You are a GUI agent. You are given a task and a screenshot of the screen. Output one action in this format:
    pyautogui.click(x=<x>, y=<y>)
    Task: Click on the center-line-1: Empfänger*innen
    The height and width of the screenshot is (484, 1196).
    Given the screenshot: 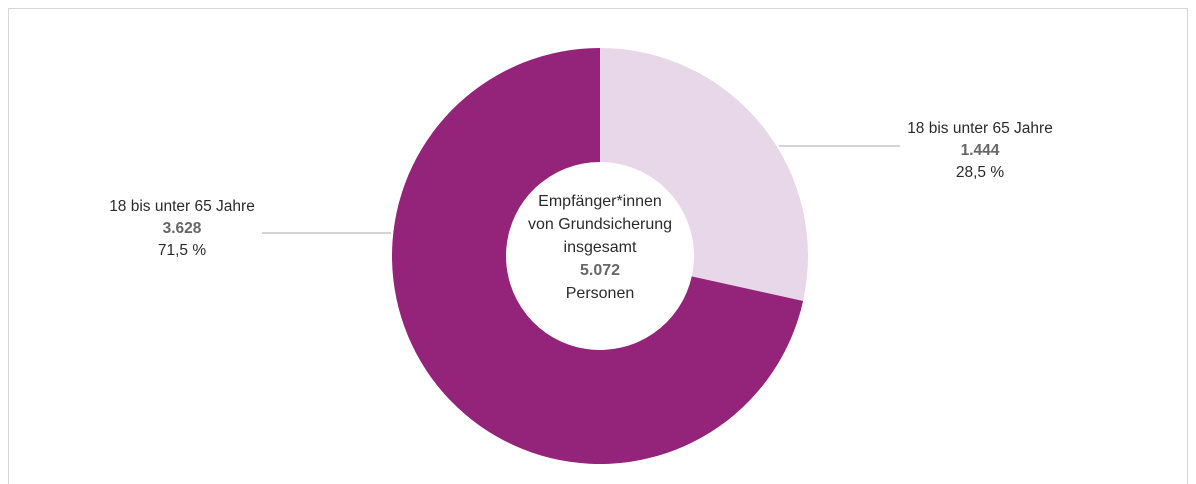 What is the action you would take?
    pyautogui.click(x=600, y=201)
    